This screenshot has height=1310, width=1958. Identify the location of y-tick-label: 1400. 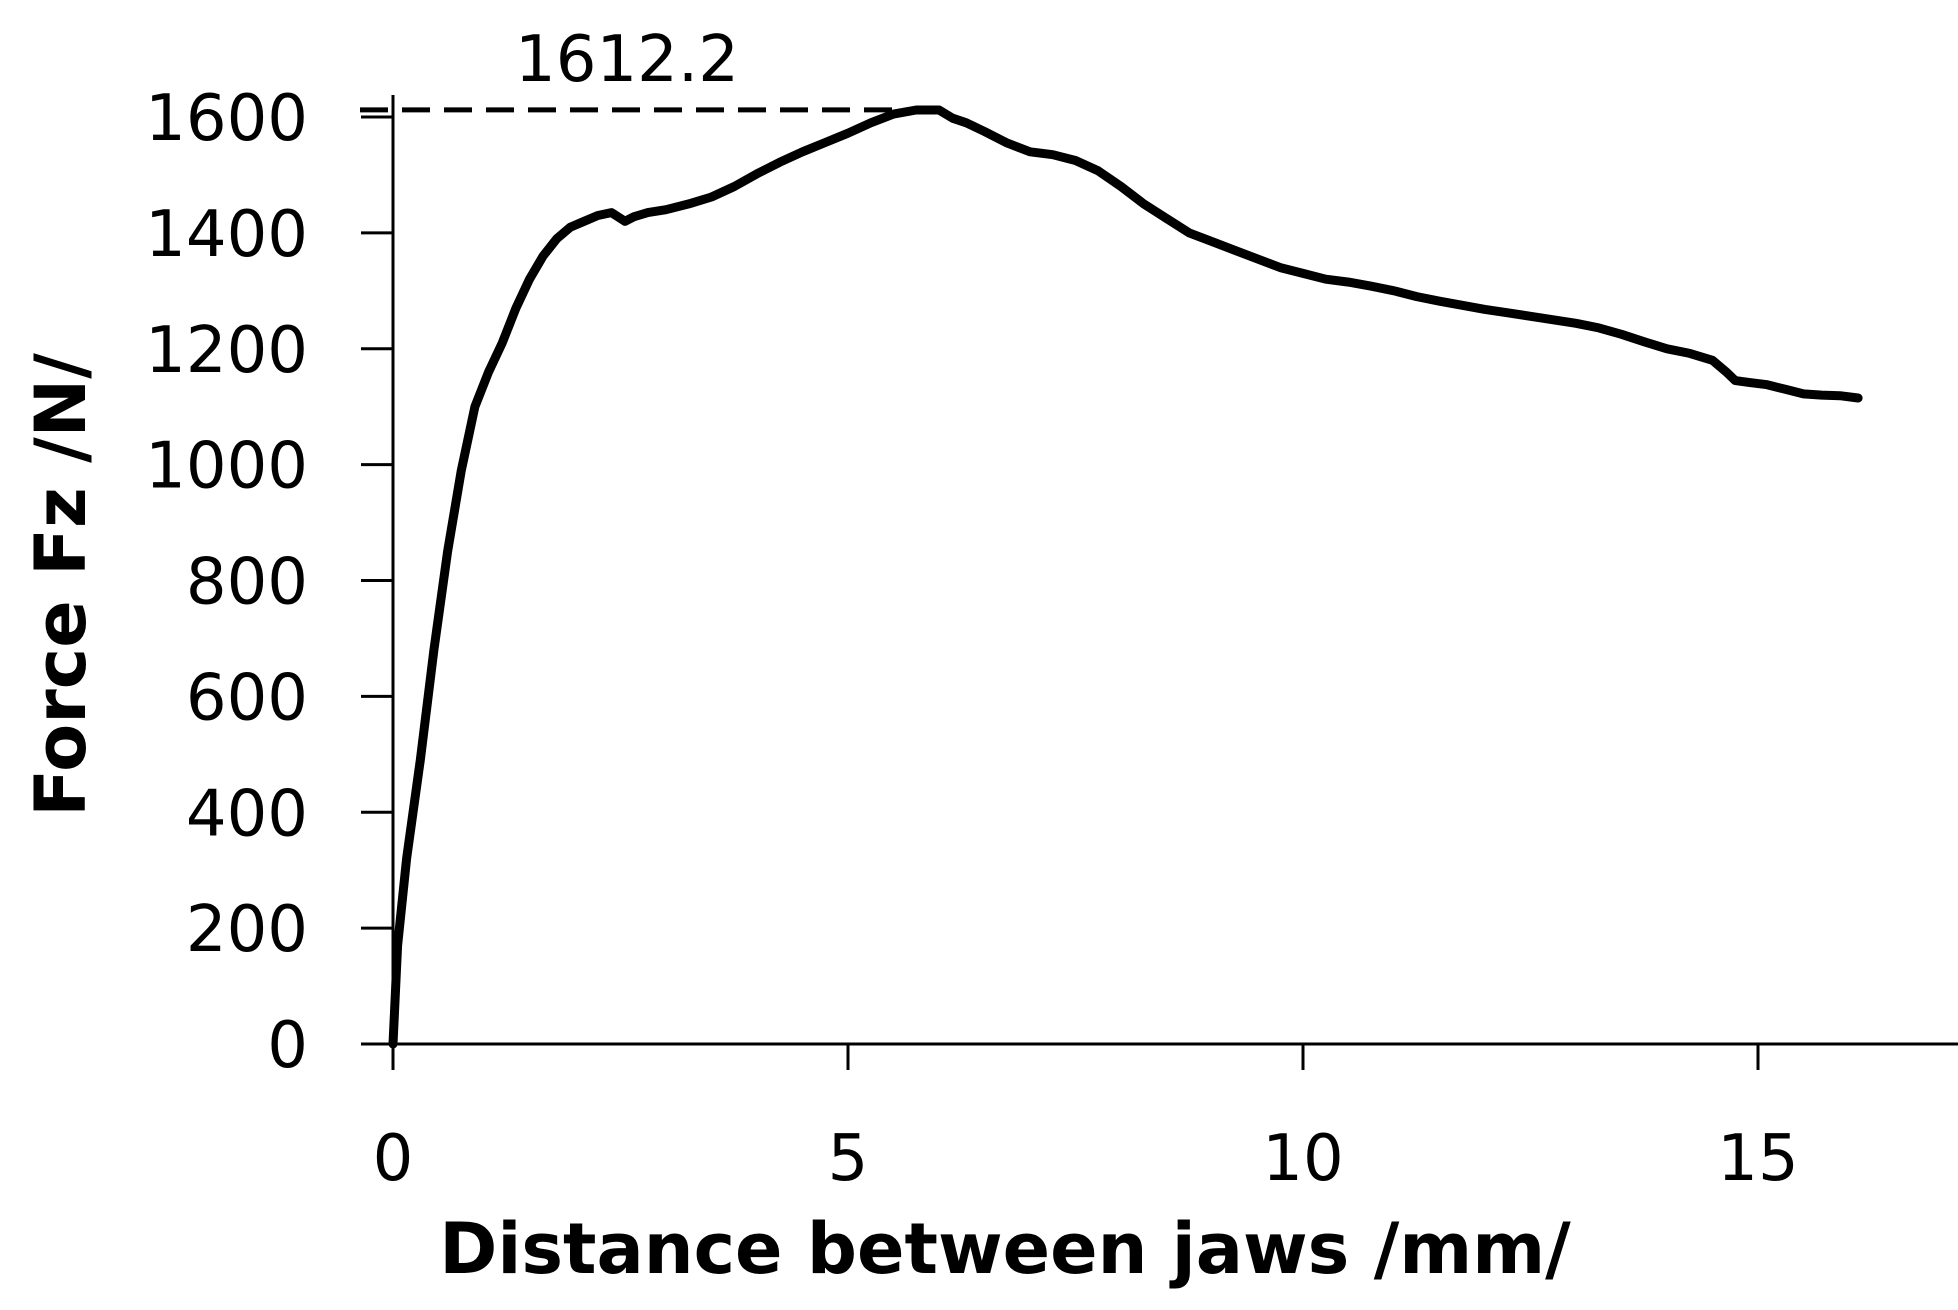
(226, 235).